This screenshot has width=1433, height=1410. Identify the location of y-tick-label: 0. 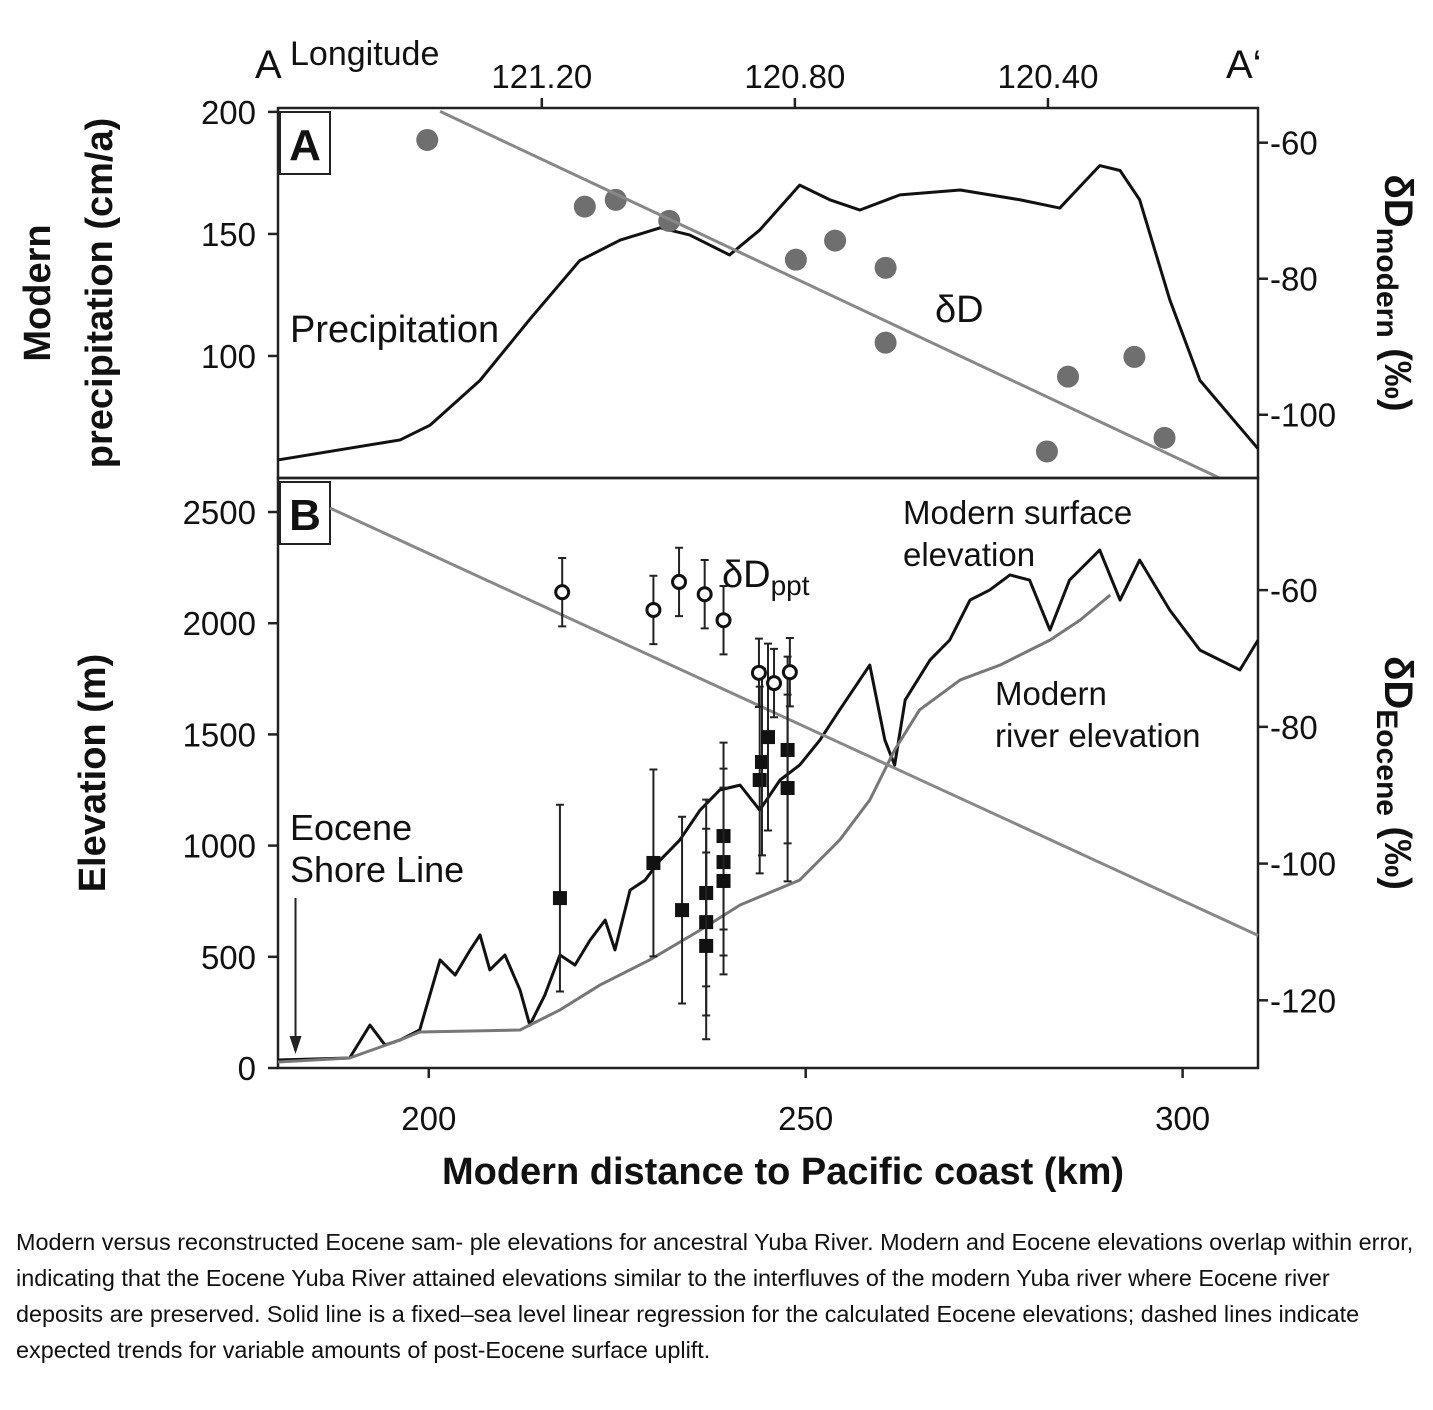
(247, 1068).